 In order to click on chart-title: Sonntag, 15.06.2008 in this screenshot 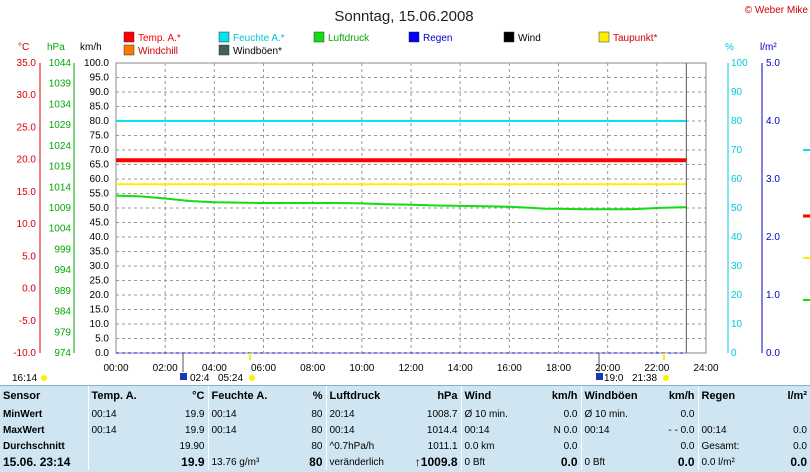, I will do `click(403, 16)`.